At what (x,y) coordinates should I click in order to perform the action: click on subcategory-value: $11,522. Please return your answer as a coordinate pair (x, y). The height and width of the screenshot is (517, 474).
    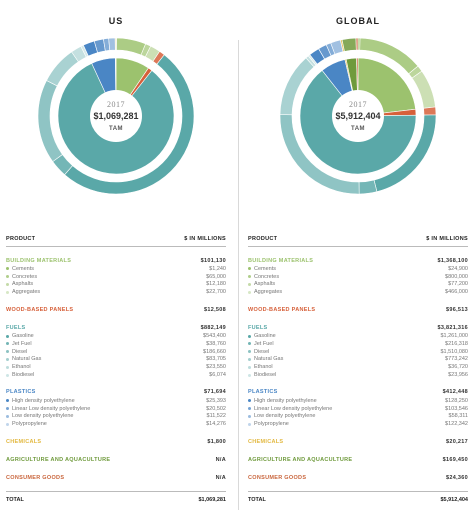
    Looking at the image, I should click on (216, 416).